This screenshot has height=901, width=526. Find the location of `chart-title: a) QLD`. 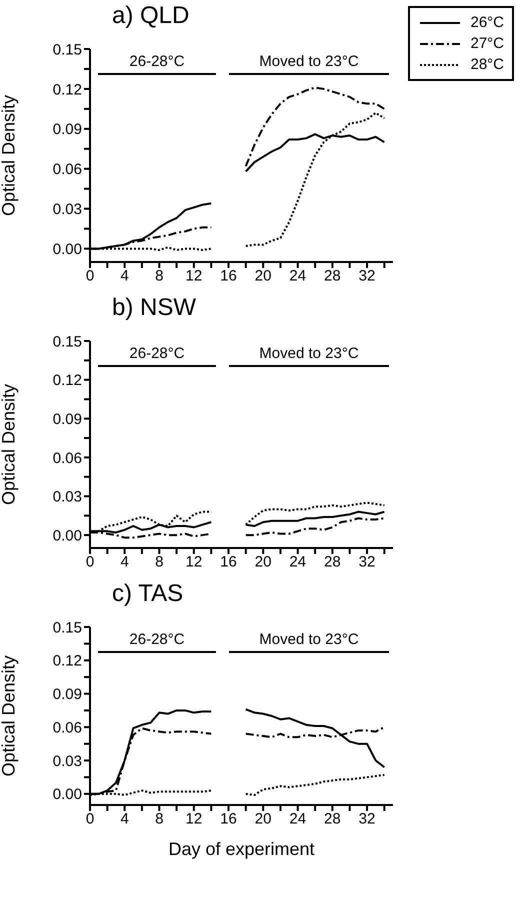

chart-title: a) QLD is located at coordinates (151, 16).